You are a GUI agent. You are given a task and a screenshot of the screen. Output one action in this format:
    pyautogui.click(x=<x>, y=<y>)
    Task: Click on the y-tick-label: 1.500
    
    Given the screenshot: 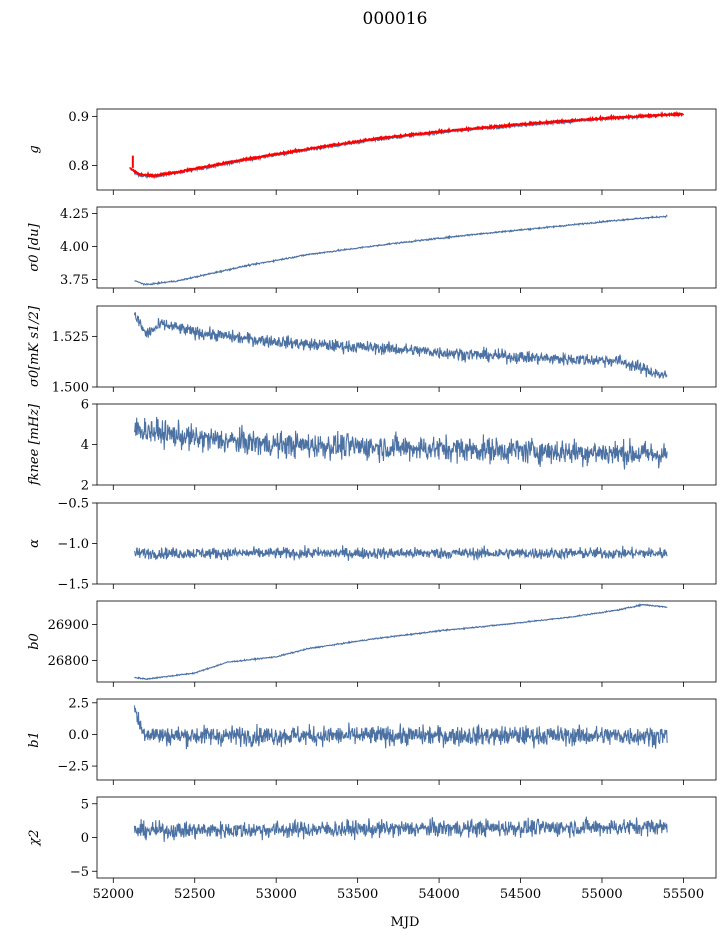 What is the action you would take?
    pyautogui.click(x=70, y=388)
    